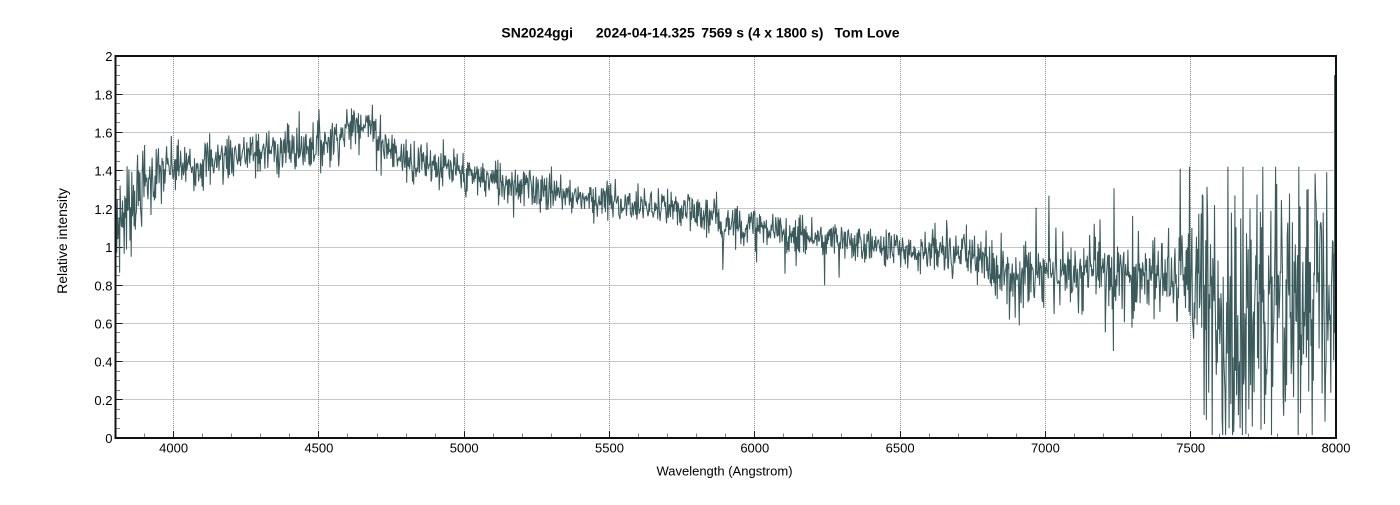 The width and height of the screenshot is (1400, 505). What do you see at coordinates (108, 56) in the screenshot?
I see `svg-text: 2` at bounding box center [108, 56].